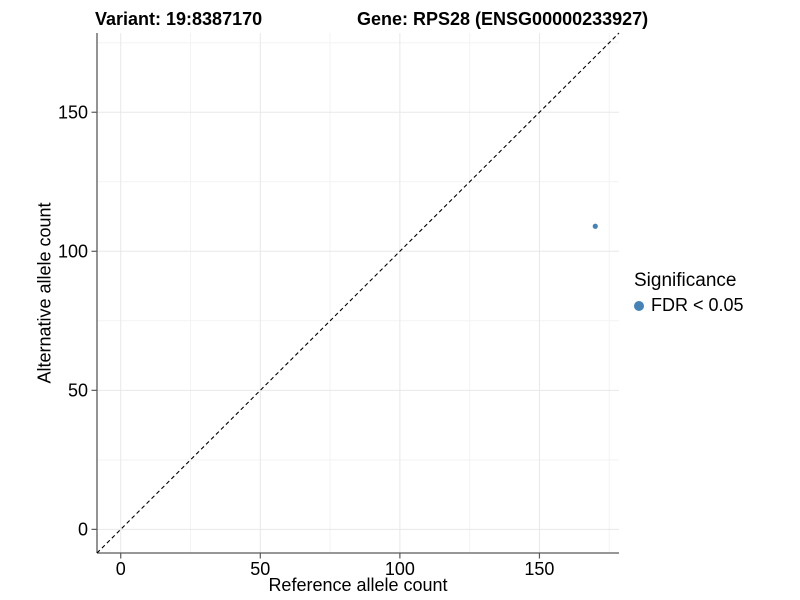 This screenshot has width=800, height=600. I want to click on x-tick-label: 50, so click(260, 569).